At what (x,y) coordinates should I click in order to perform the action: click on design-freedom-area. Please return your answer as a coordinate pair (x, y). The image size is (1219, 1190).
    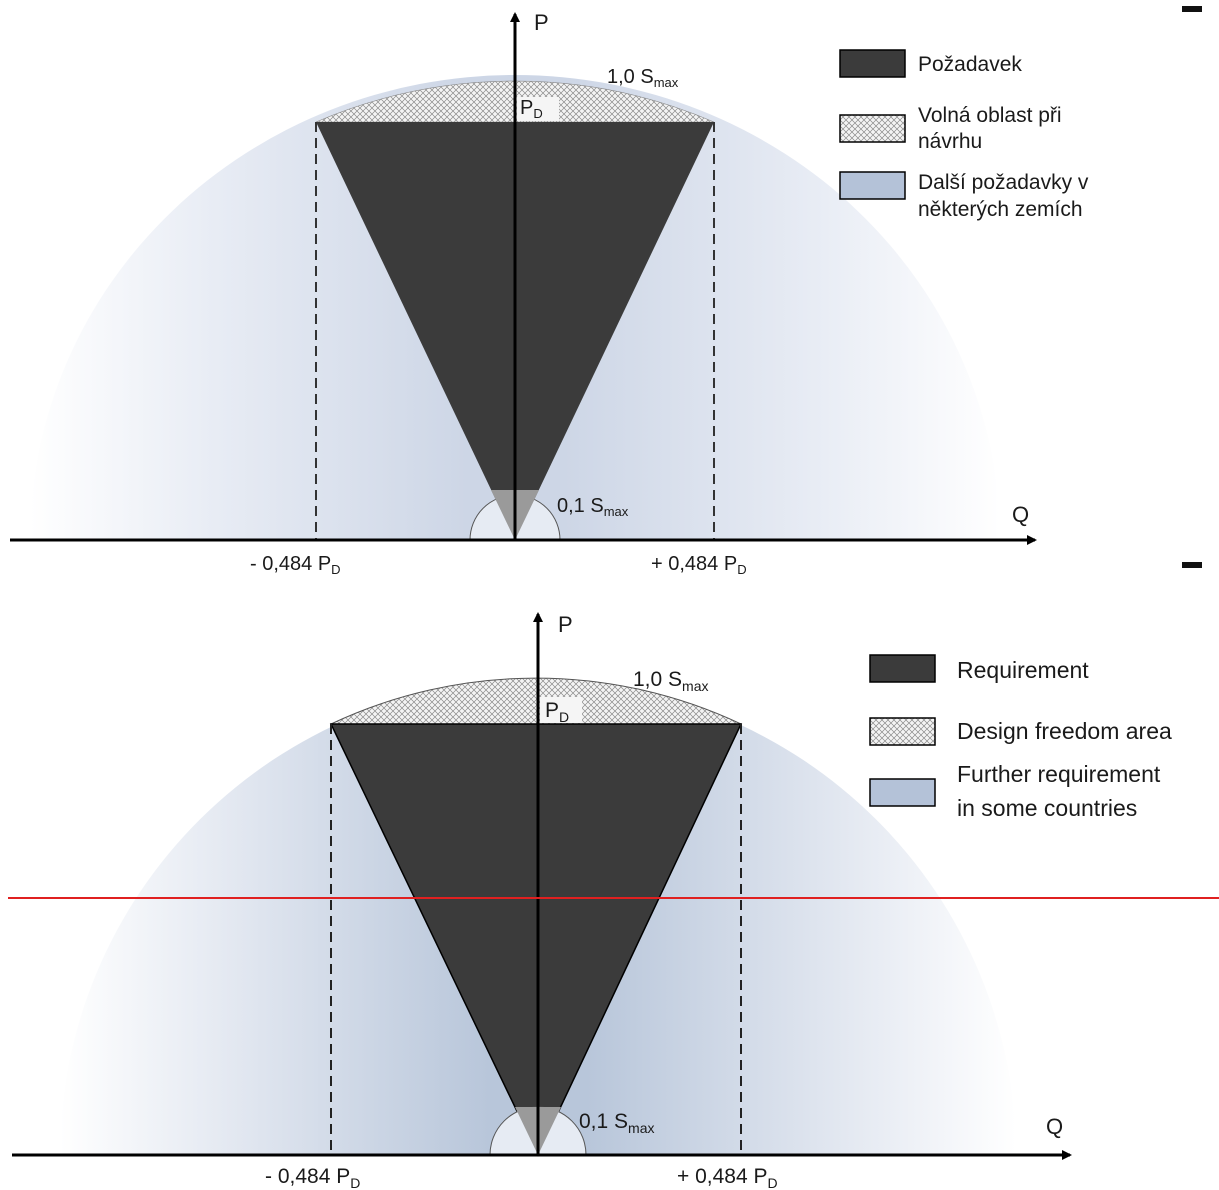
    Looking at the image, I should click on (536, 701).